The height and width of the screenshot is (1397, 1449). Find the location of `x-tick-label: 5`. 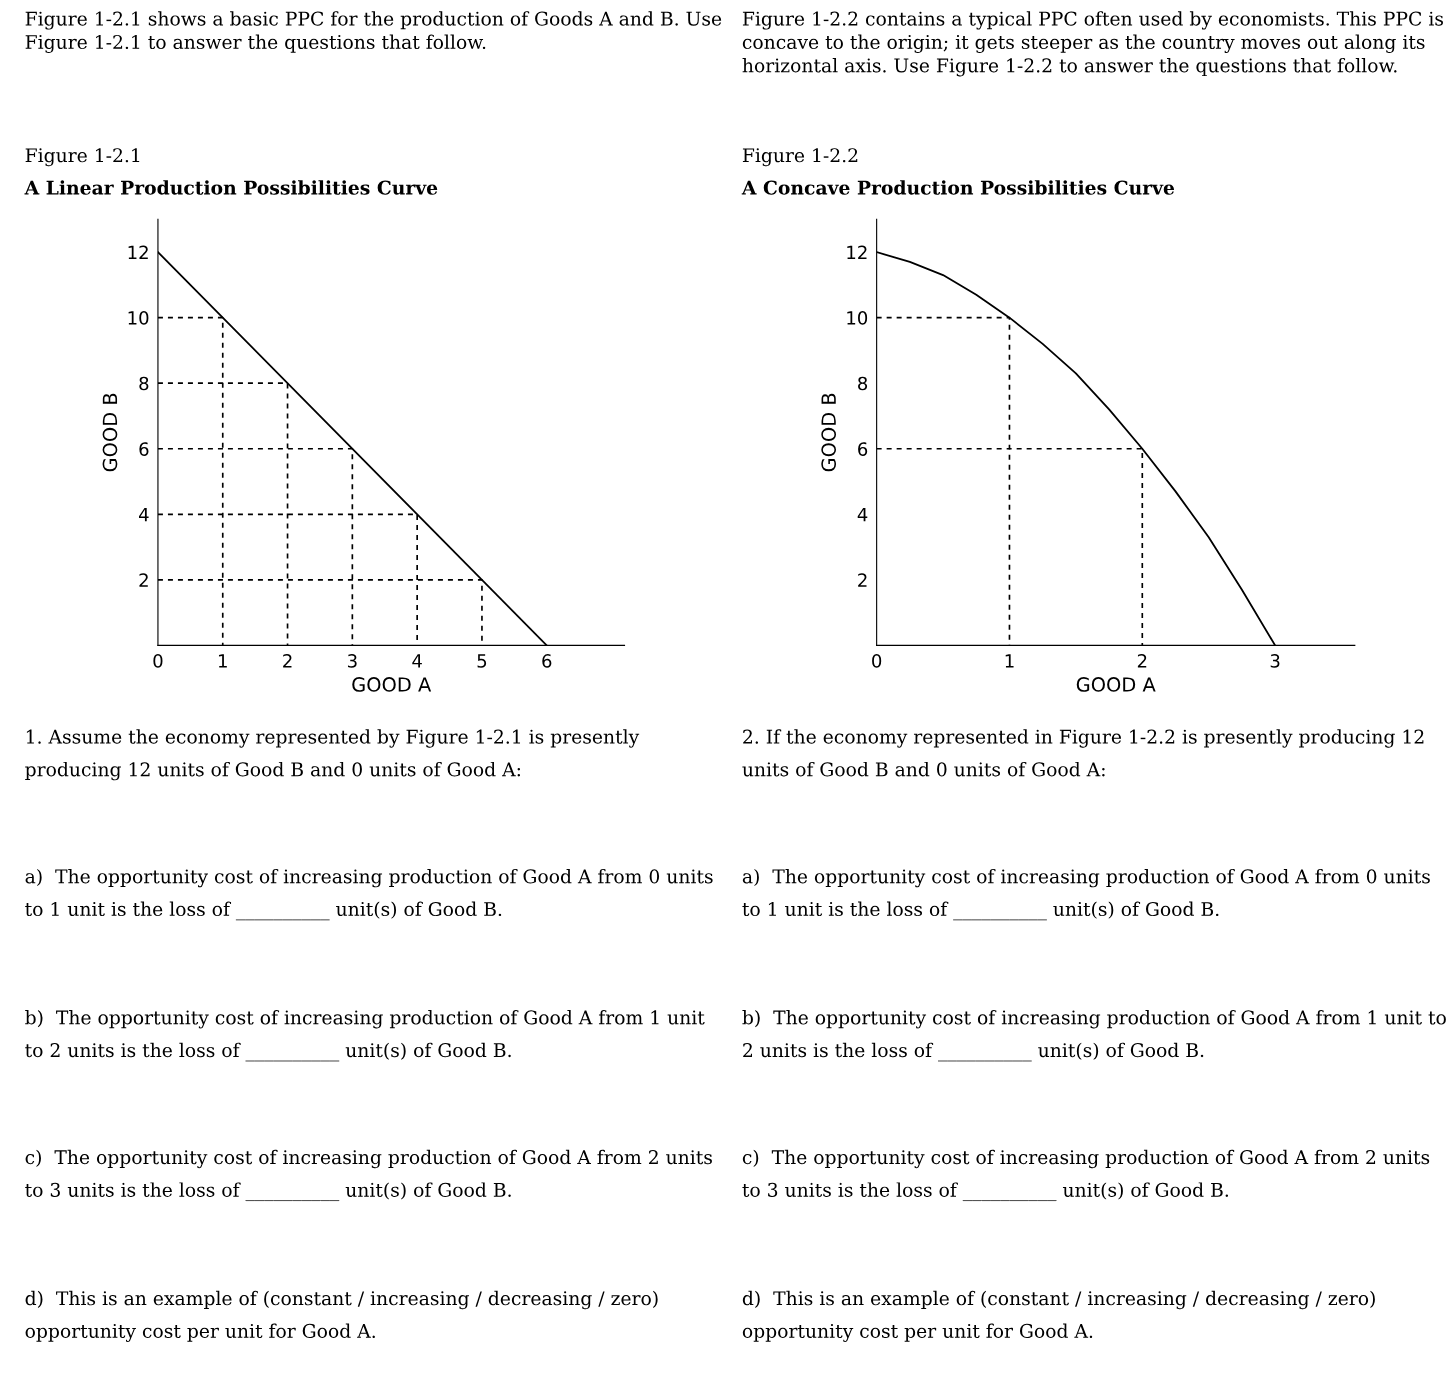

x-tick-label: 5 is located at coordinates (482, 661).